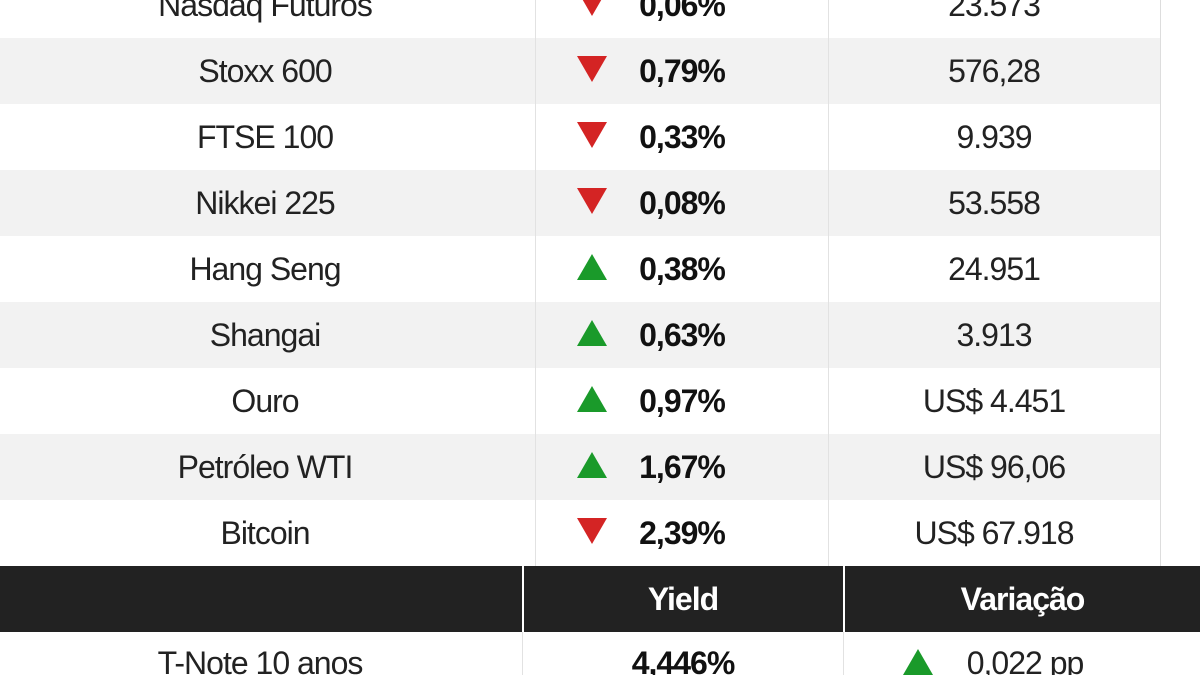  Describe the element at coordinates (994, 400) in the screenshot. I see `price: US$ 4.451` at that location.